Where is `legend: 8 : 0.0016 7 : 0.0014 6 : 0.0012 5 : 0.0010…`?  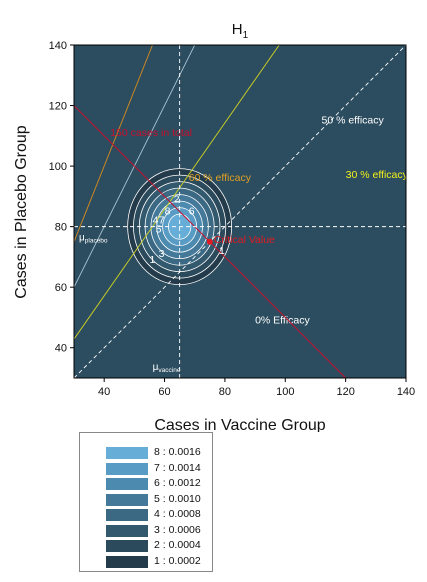 legend: 8 : 0.0016 7 : 0.0014 6 : 0.0012 5 : 0.0010… is located at coordinates (146, 502).